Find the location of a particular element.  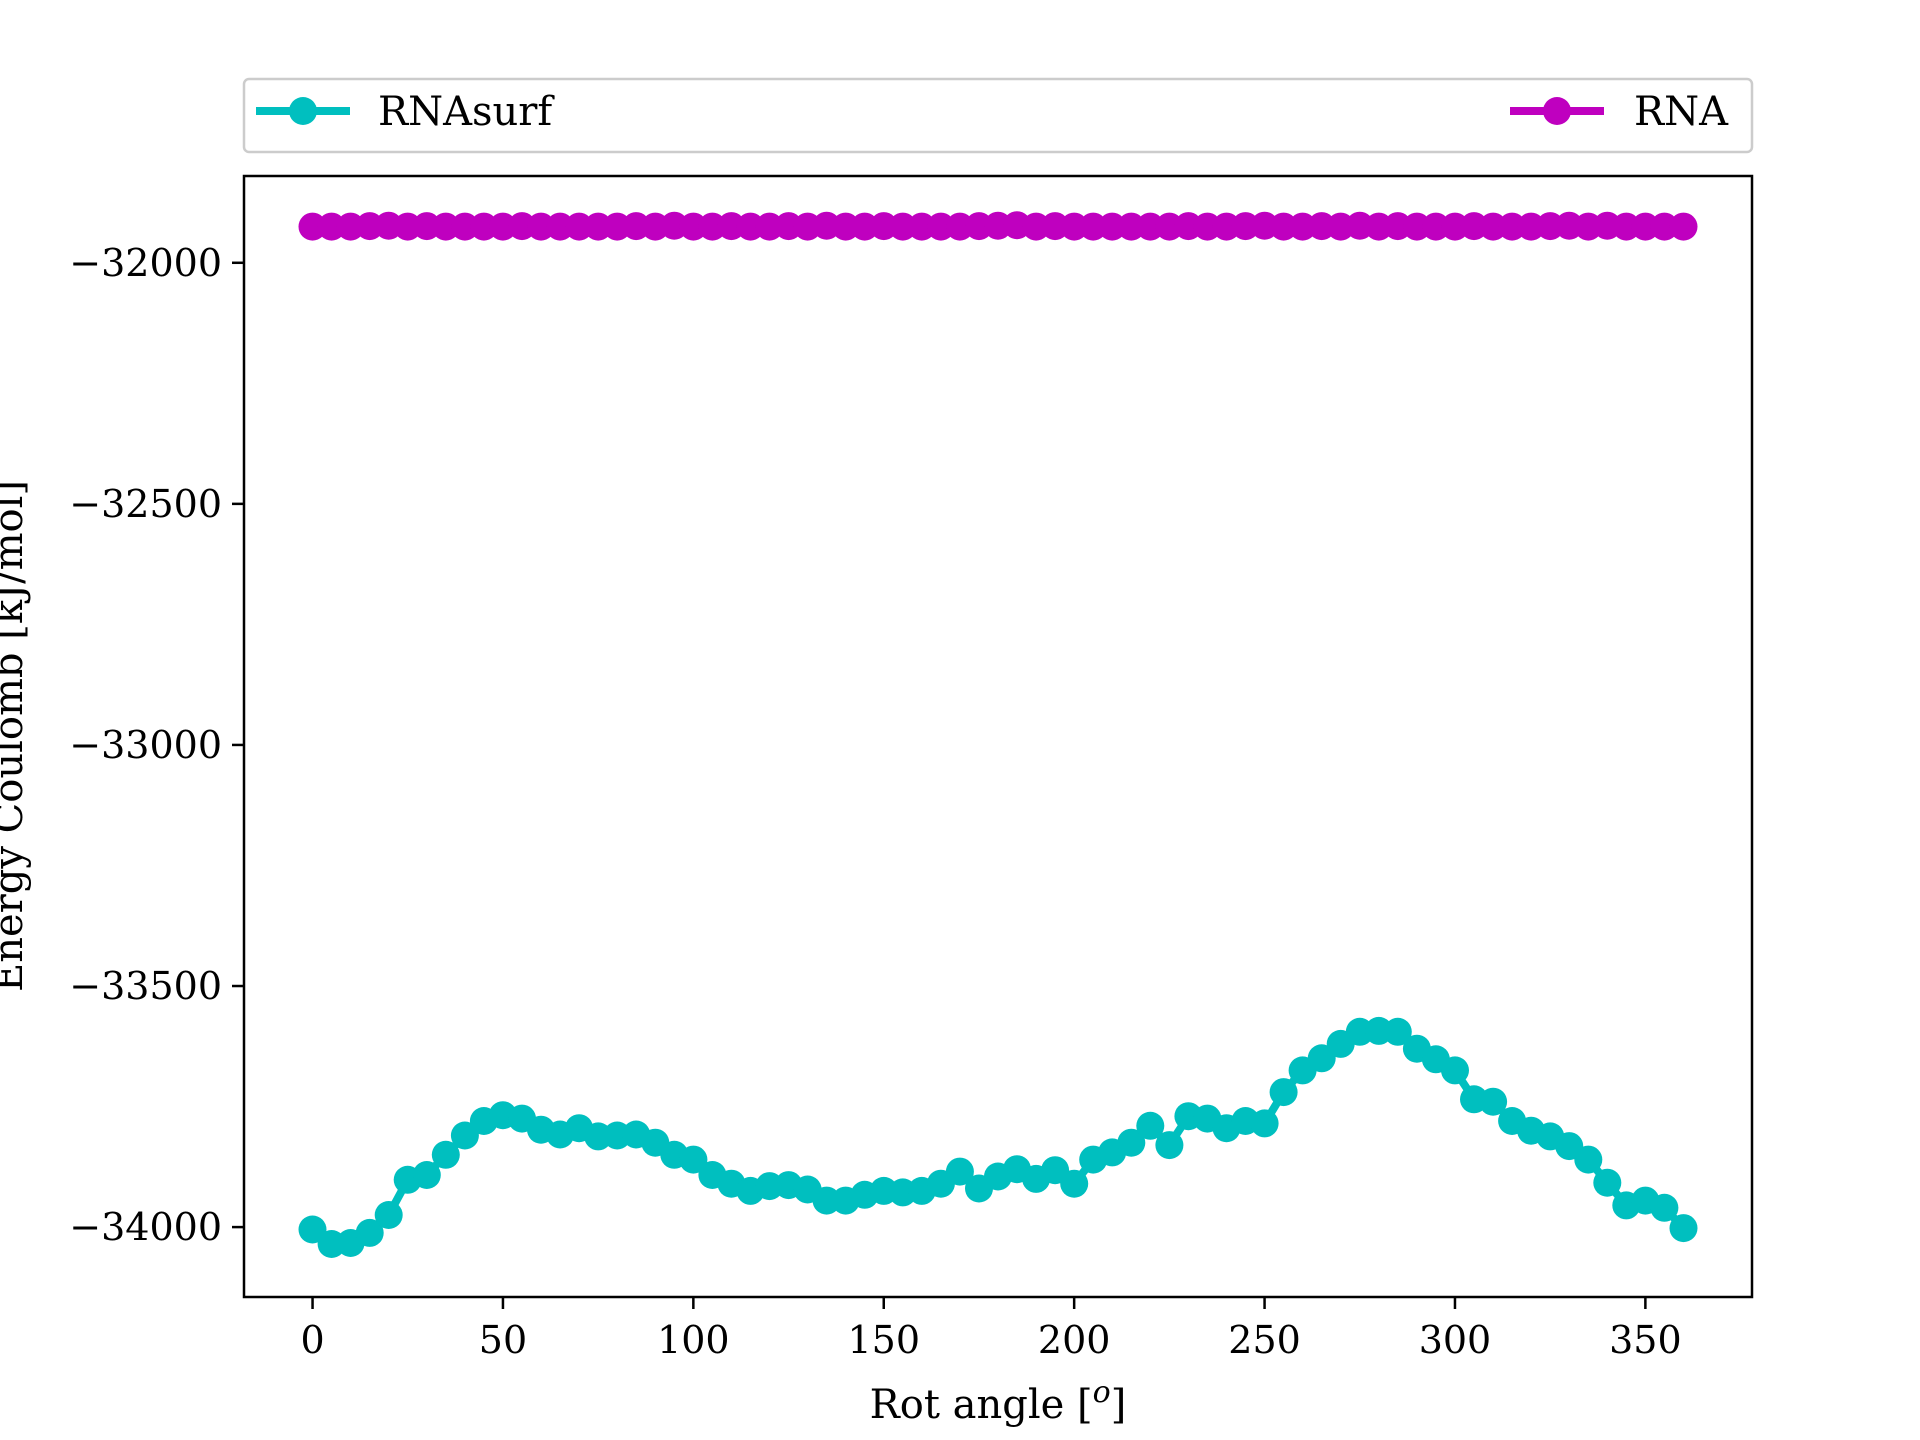

data-point-rna is located at coordinates (1683, 226).